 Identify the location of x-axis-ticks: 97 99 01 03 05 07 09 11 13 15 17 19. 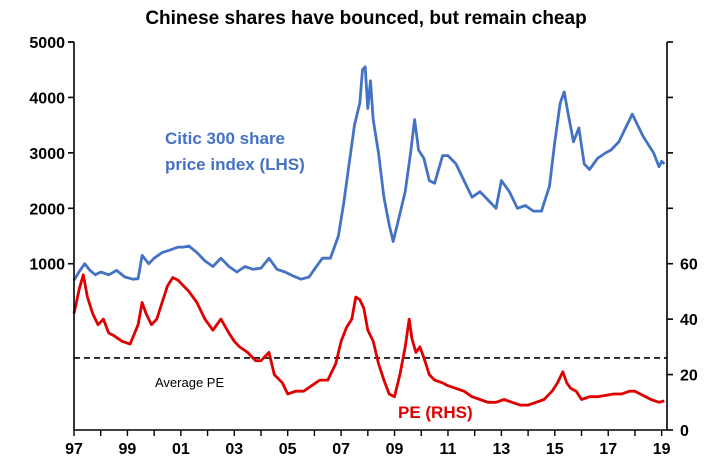
(368, 444).